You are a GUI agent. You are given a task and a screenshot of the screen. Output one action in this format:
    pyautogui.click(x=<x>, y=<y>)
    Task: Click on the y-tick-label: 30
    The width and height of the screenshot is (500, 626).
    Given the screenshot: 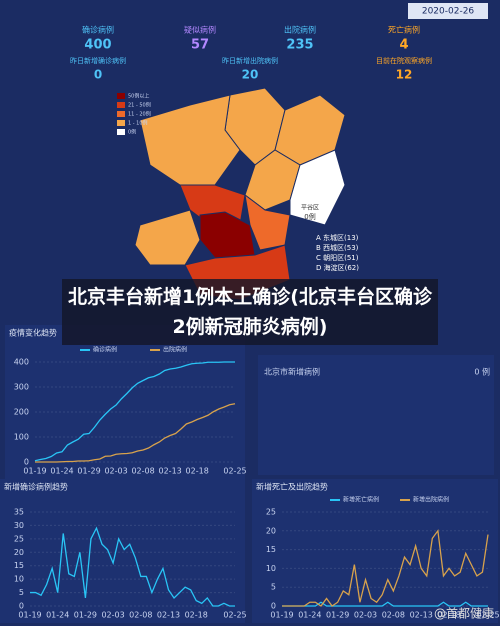 What is the action you would take?
    pyautogui.click(x=19, y=525)
    